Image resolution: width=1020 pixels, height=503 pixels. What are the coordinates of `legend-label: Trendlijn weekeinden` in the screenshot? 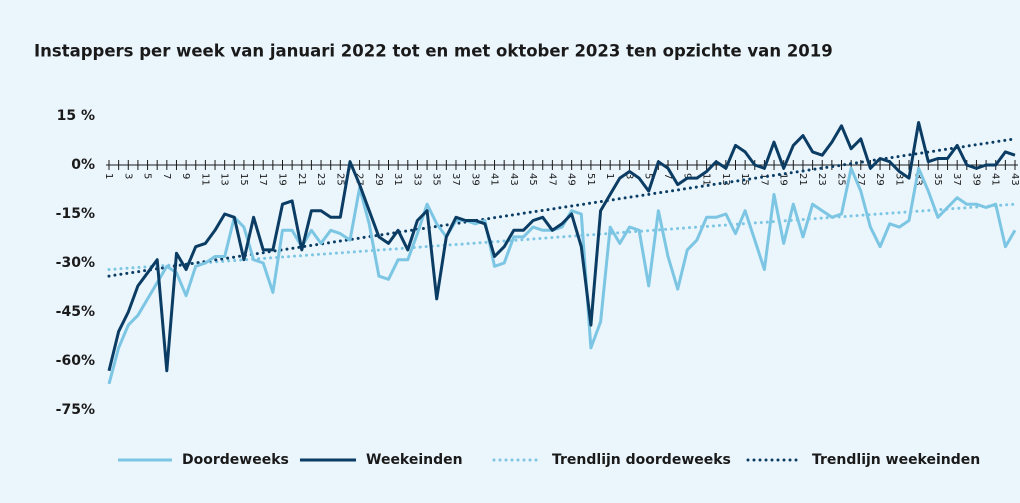 It's located at (896, 460).